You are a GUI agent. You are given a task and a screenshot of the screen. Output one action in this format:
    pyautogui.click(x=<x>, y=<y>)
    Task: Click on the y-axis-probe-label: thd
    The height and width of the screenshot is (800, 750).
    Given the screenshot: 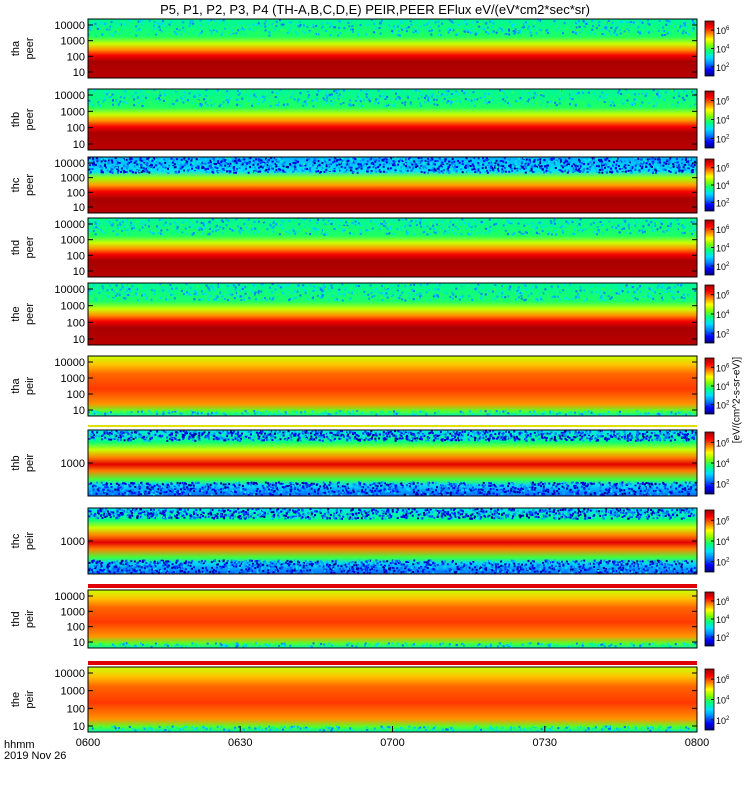 What is the action you would take?
    pyautogui.click(x=16, y=618)
    